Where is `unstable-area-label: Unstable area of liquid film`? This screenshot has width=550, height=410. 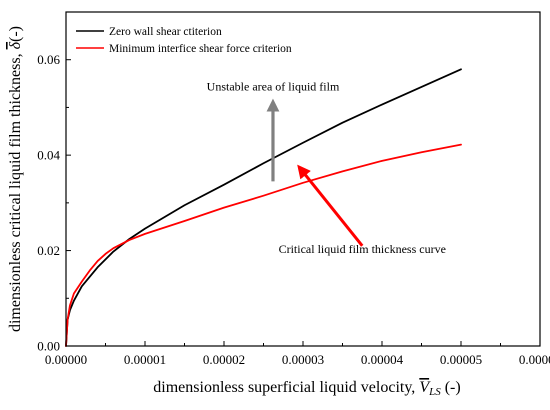 unstable-area-label: Unstable area of liquid film is located at coordinates (273, 87).